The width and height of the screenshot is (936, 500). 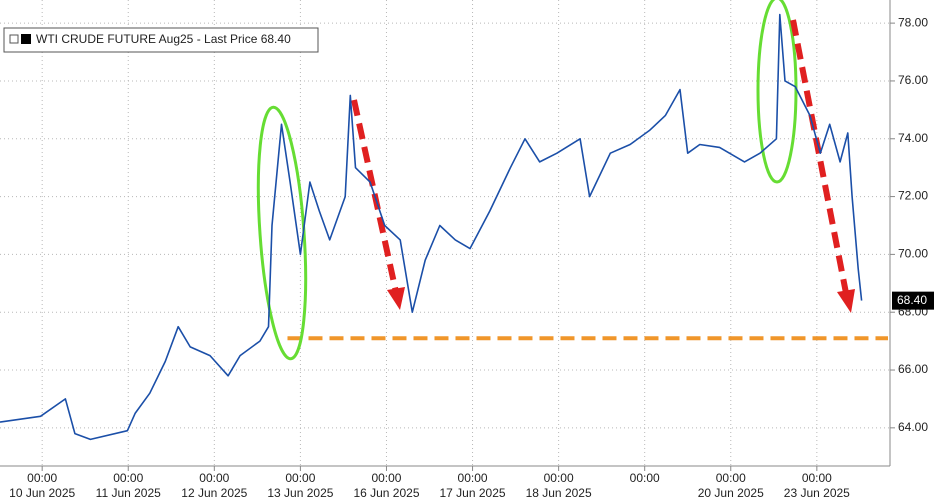 I want to click on y-tick-label: 72.00, so click(x=913, y=196).